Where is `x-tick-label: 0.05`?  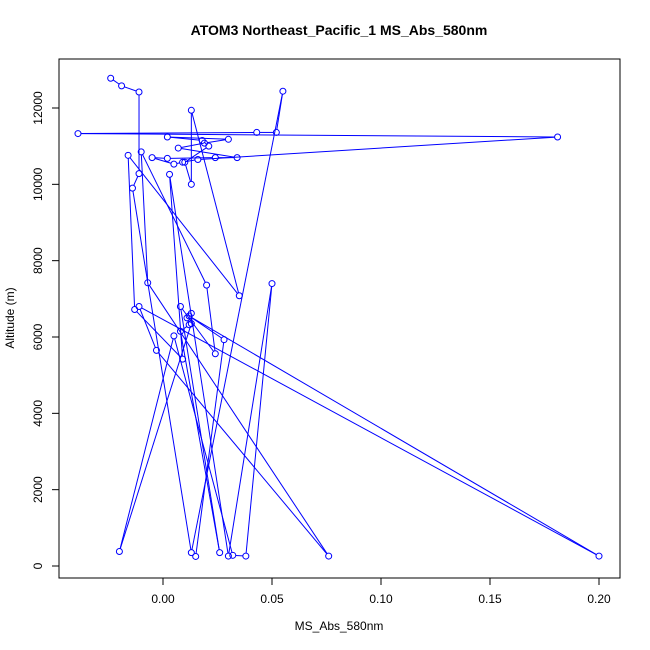 x-tick-label: 0.05 is located at coordinates (272, 599).